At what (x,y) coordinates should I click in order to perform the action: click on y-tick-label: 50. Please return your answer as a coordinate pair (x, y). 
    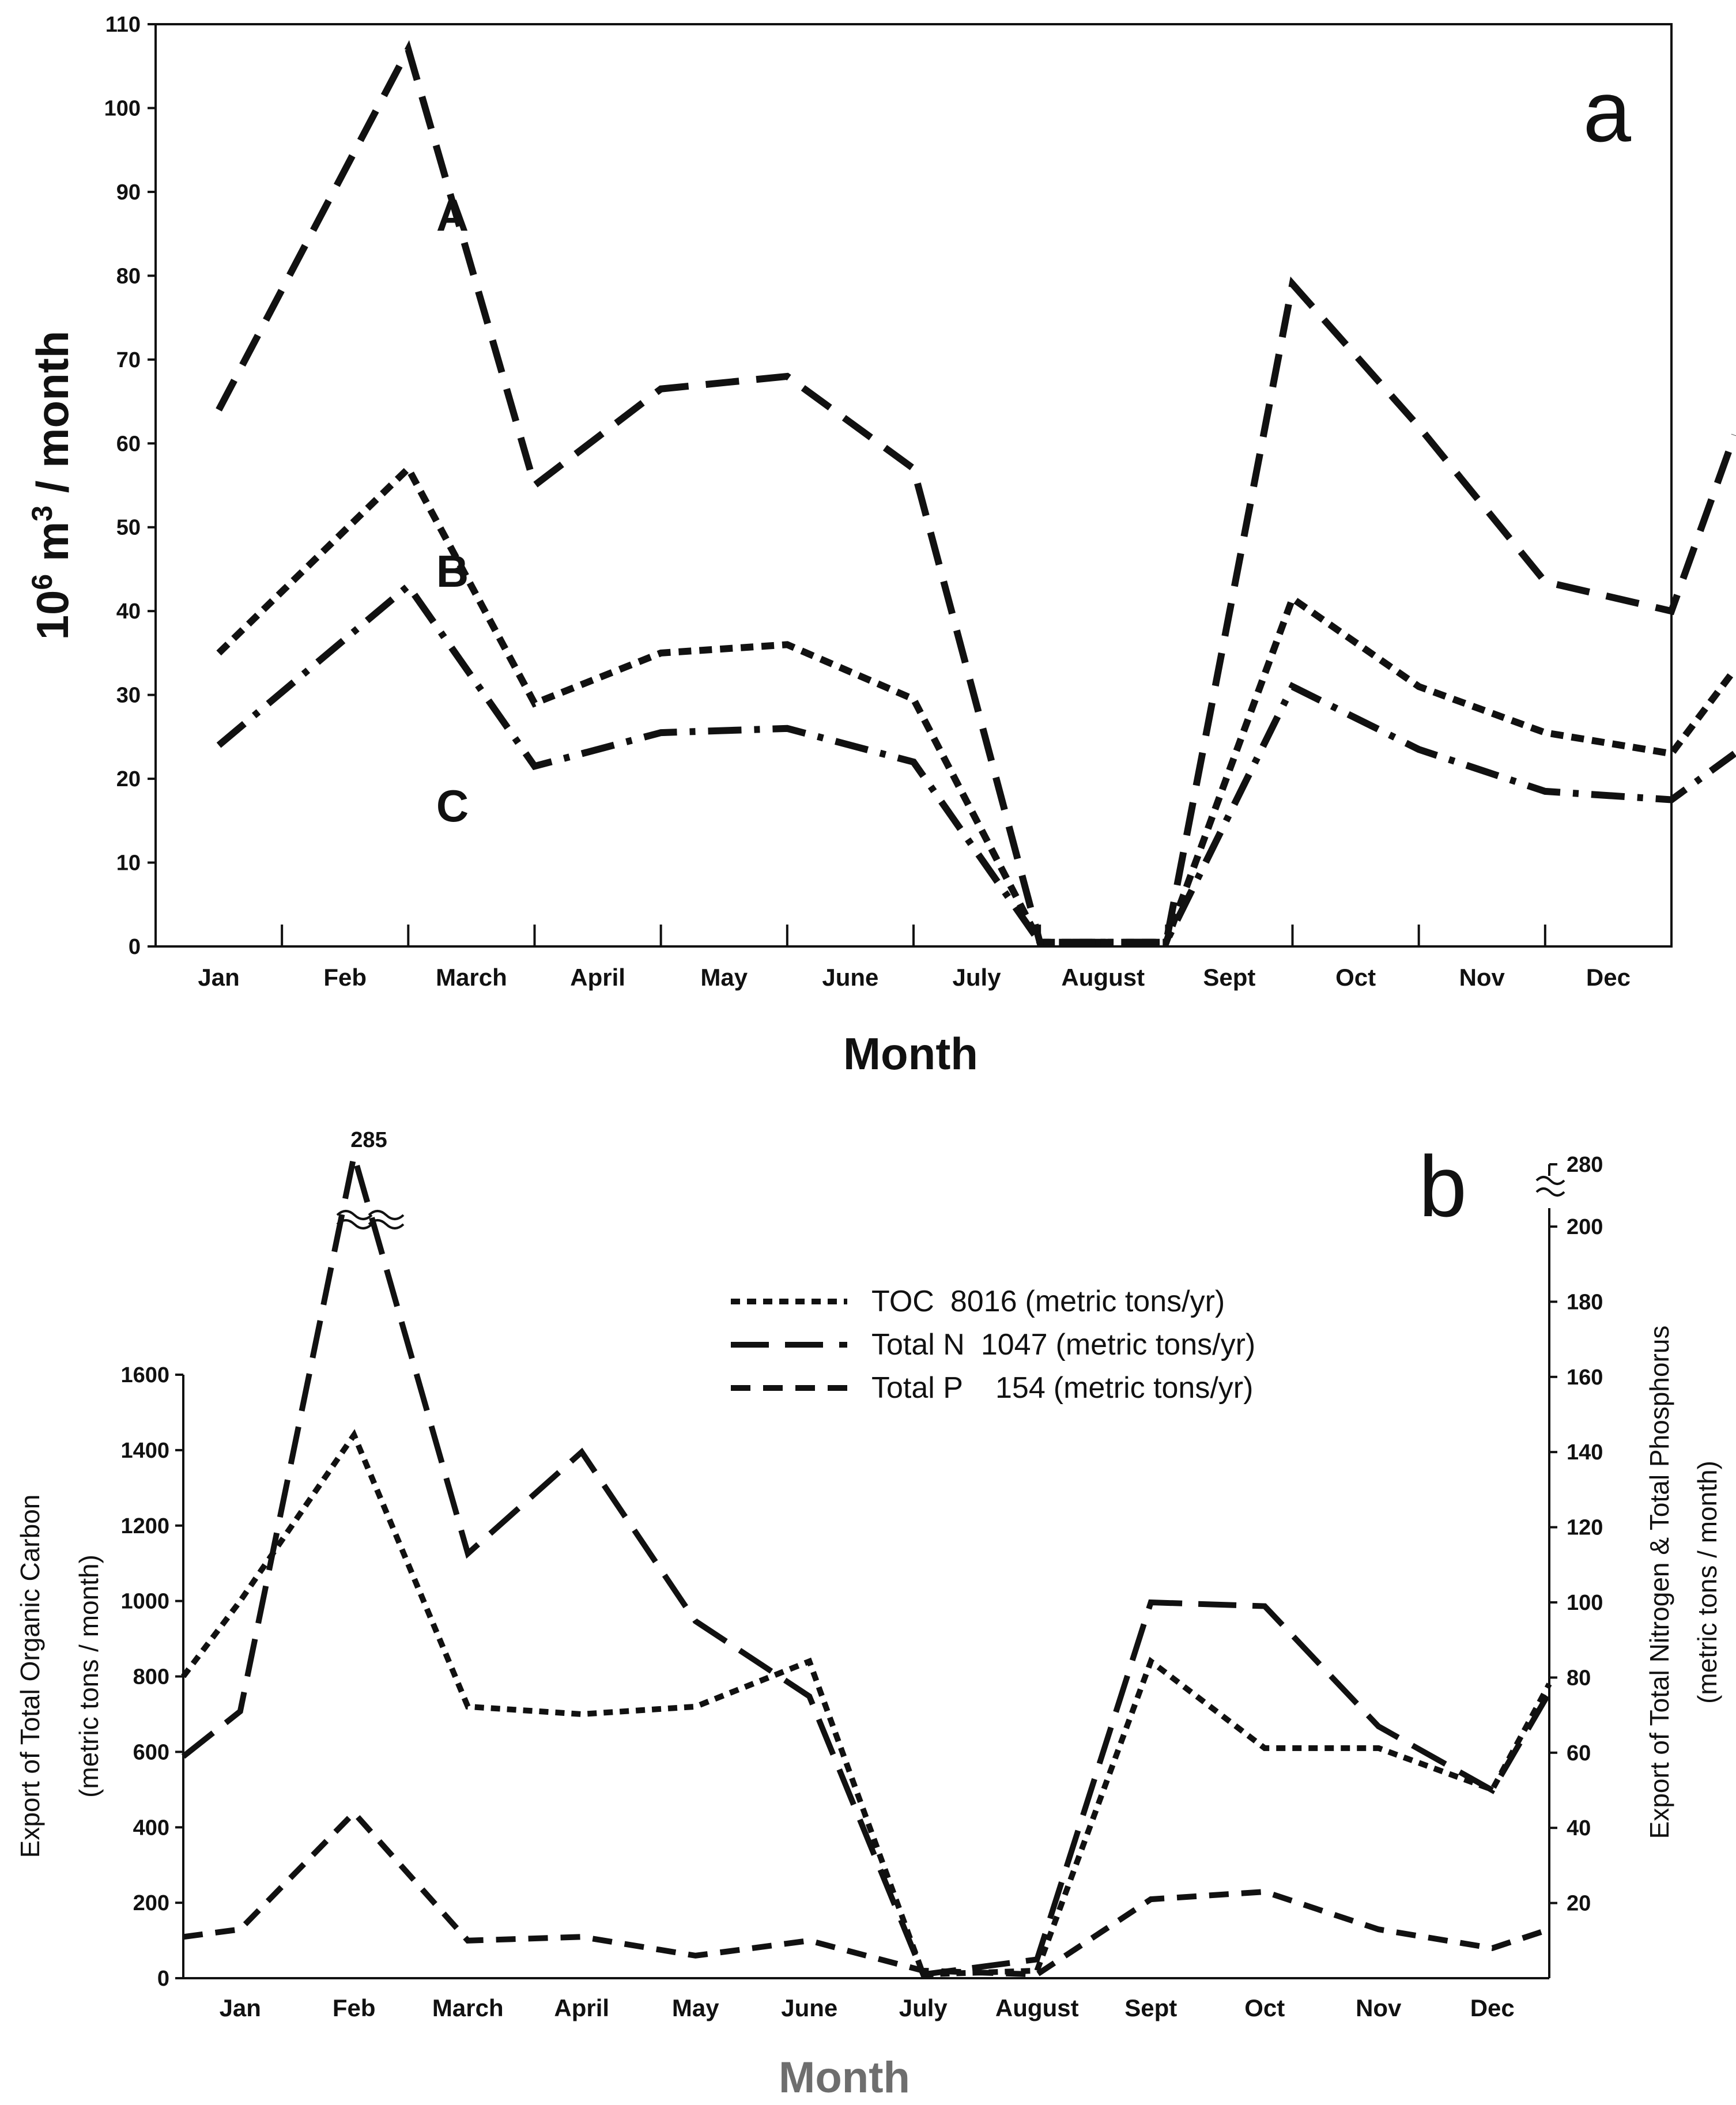
    Looking at the image, I should click on (129, 528).